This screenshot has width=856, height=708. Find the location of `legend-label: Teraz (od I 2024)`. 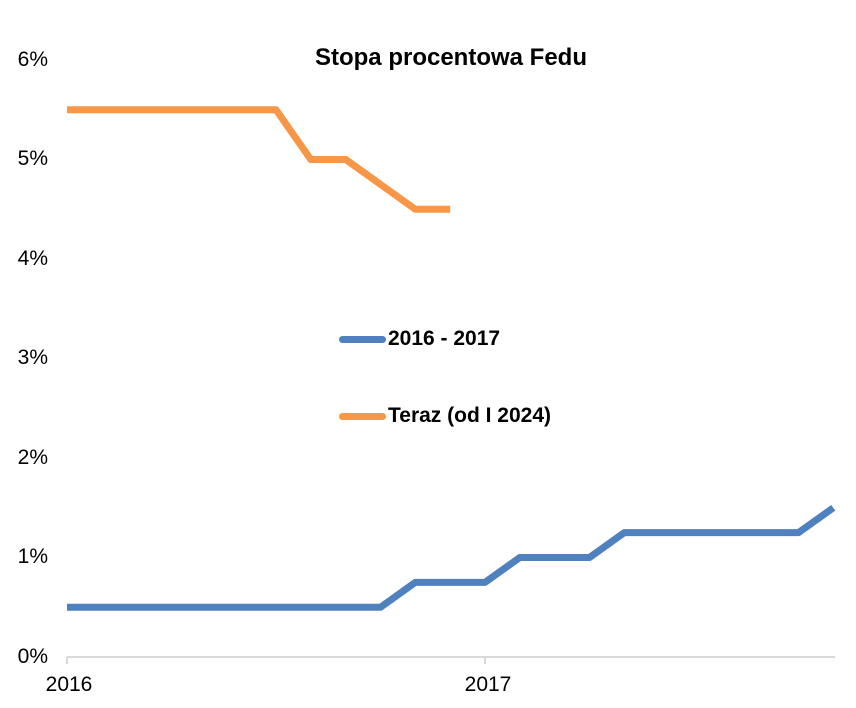

legend-label: Teraz (od I 2024) is located at coordinates (469, 415).